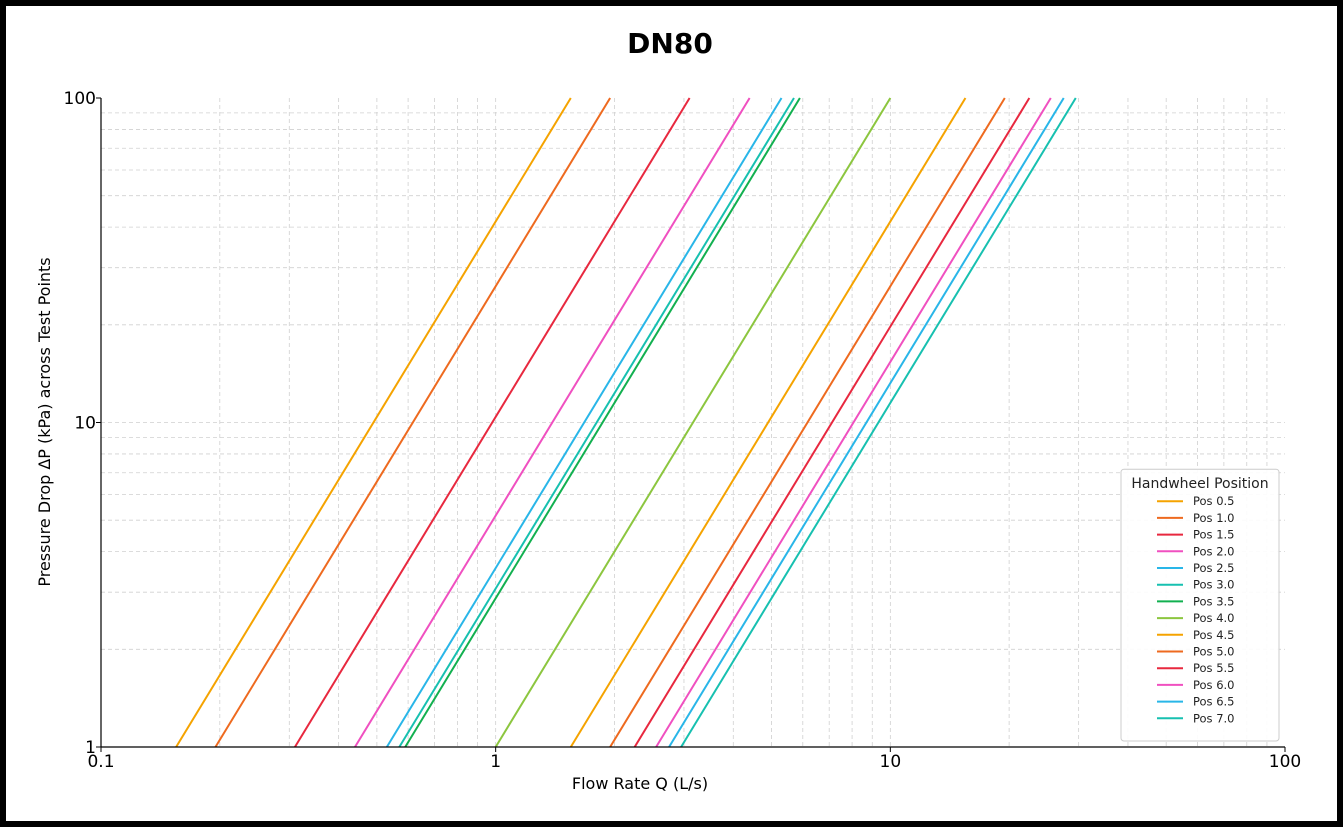 The width and height of the screenshot is (1343, 827). Describe the element at coordinates (1214, 551) in the screenshot. I see `legend-entry: Pos 2.0` at that location.